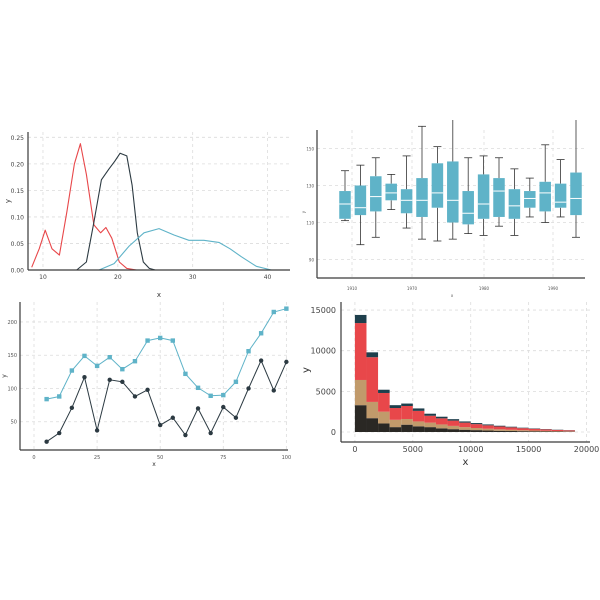  Describe the element at coordinates (160, 458) in the screenshot. I see `x-tick-label: 50` at that location.